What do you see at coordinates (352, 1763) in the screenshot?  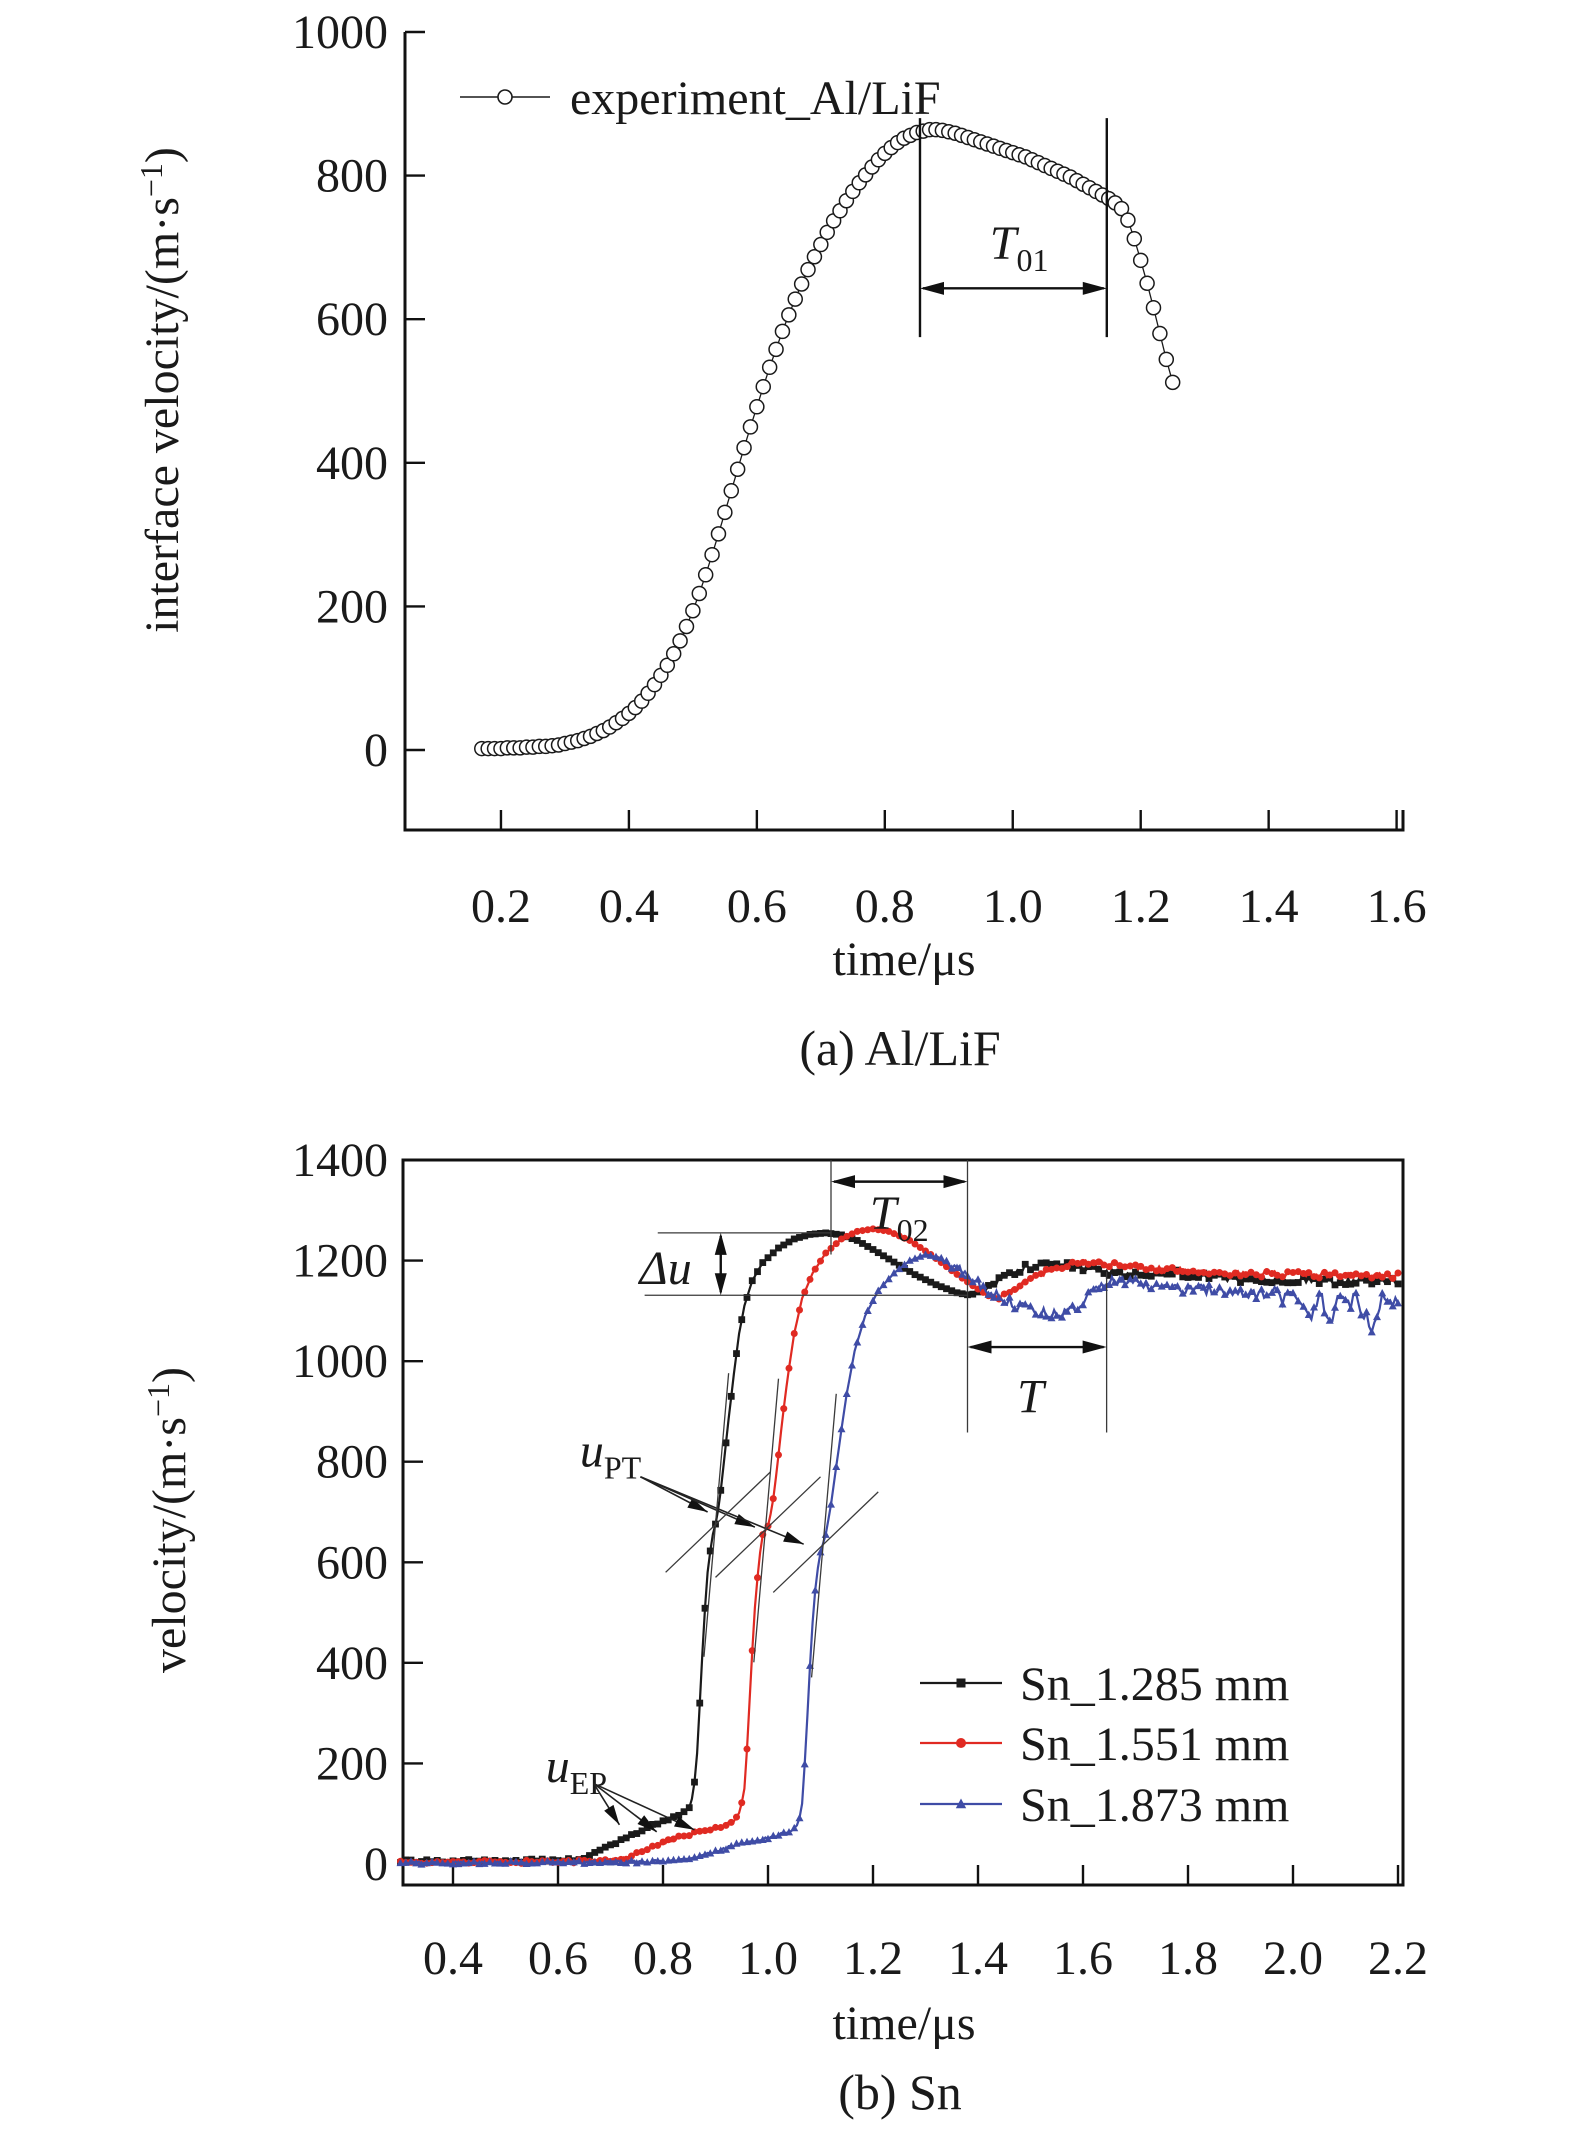 I see `panel-b-y-tick-label: 200` at bounding box center [352, 1763].